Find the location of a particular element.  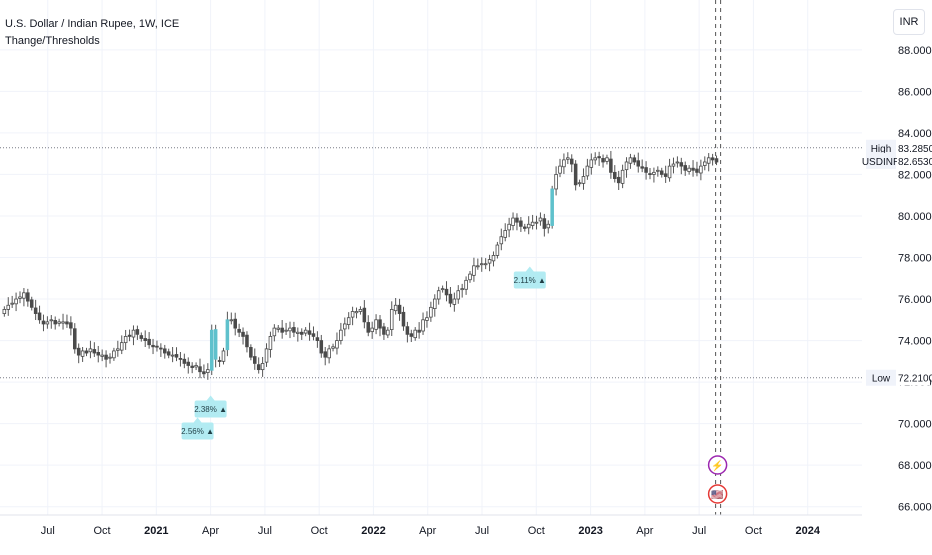

annotation-callout-1-box is located at coordinates (197, 431).